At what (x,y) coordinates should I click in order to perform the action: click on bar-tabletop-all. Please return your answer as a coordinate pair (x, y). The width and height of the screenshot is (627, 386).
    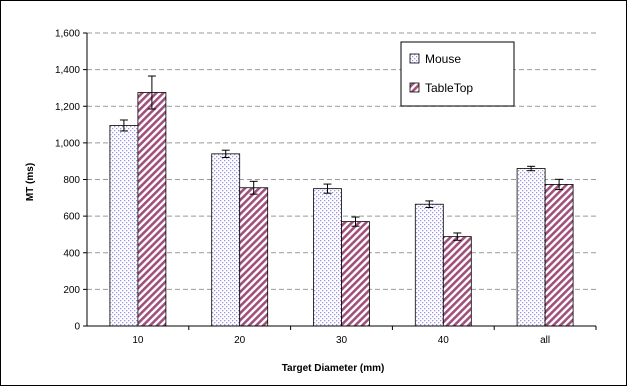
    Looking at the image, I should click on (559, 255).